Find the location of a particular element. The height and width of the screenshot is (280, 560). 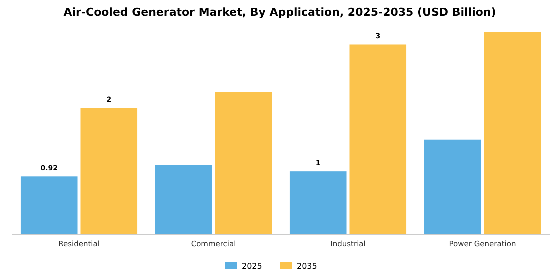

legend-label: 2025 is located at coordinates (252, 266).